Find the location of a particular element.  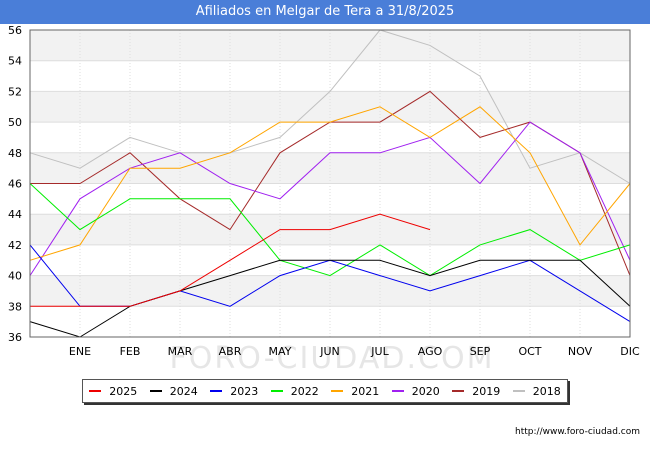

x-tick-label: JUL is located at coordinates (379, 351).